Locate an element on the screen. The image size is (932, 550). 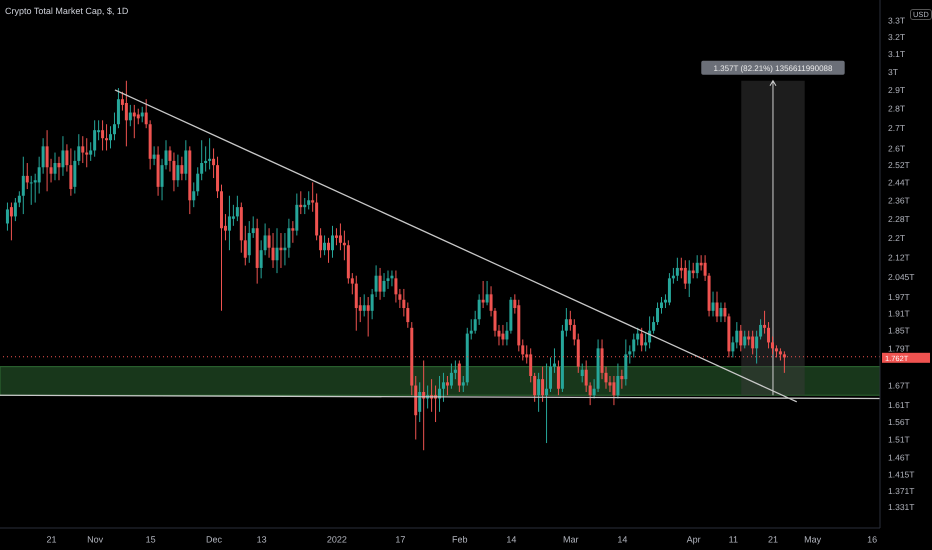
x-tick-label: 15 is located at coordinates (151, 539).